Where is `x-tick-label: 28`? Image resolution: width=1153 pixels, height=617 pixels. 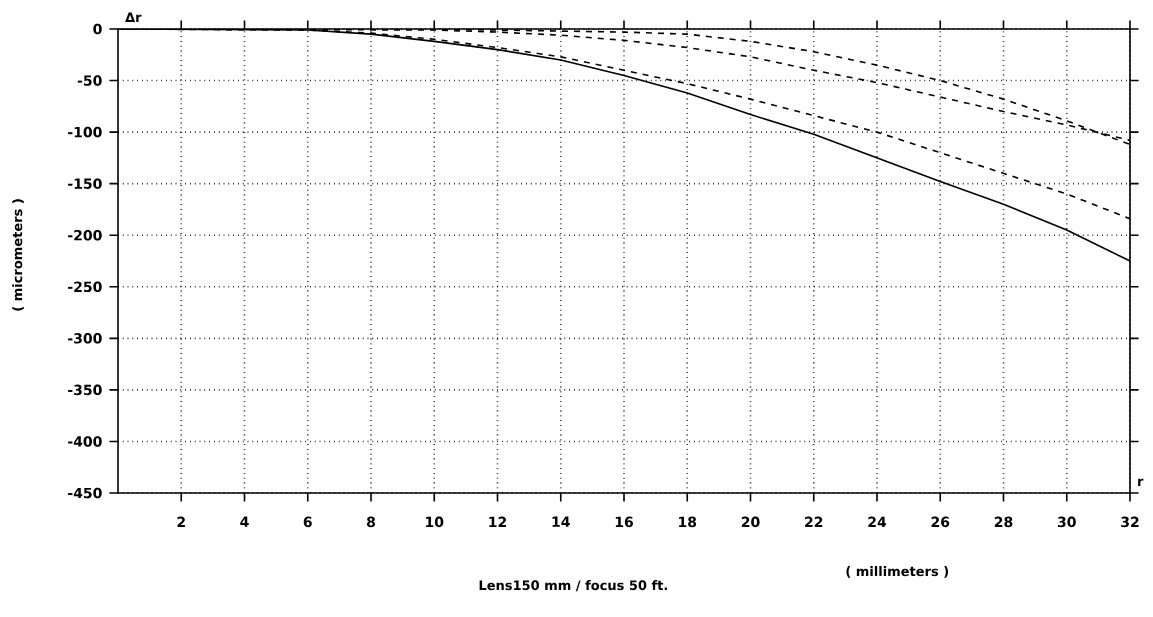
x-tick-label: 28 is located at coordinates (1003, 522).